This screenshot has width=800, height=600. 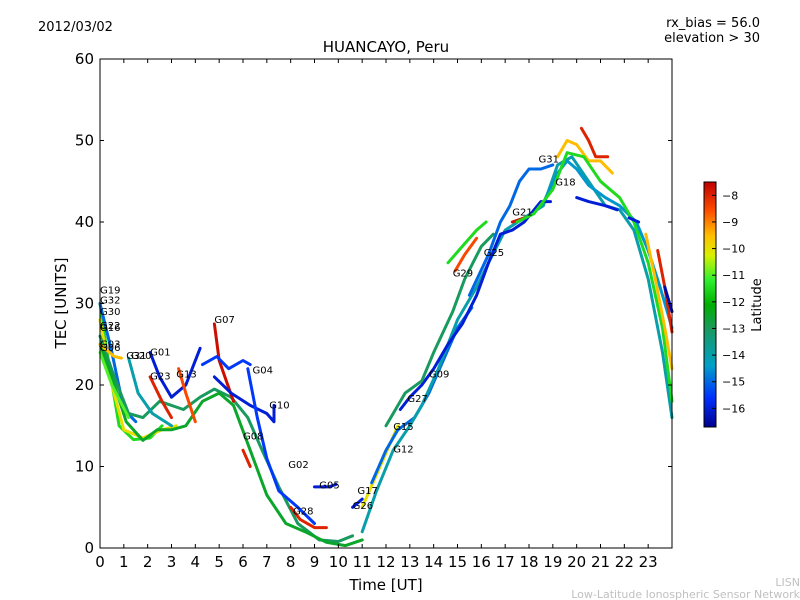 I want to click on satellite-label: G01, so click(x=160, y=353).